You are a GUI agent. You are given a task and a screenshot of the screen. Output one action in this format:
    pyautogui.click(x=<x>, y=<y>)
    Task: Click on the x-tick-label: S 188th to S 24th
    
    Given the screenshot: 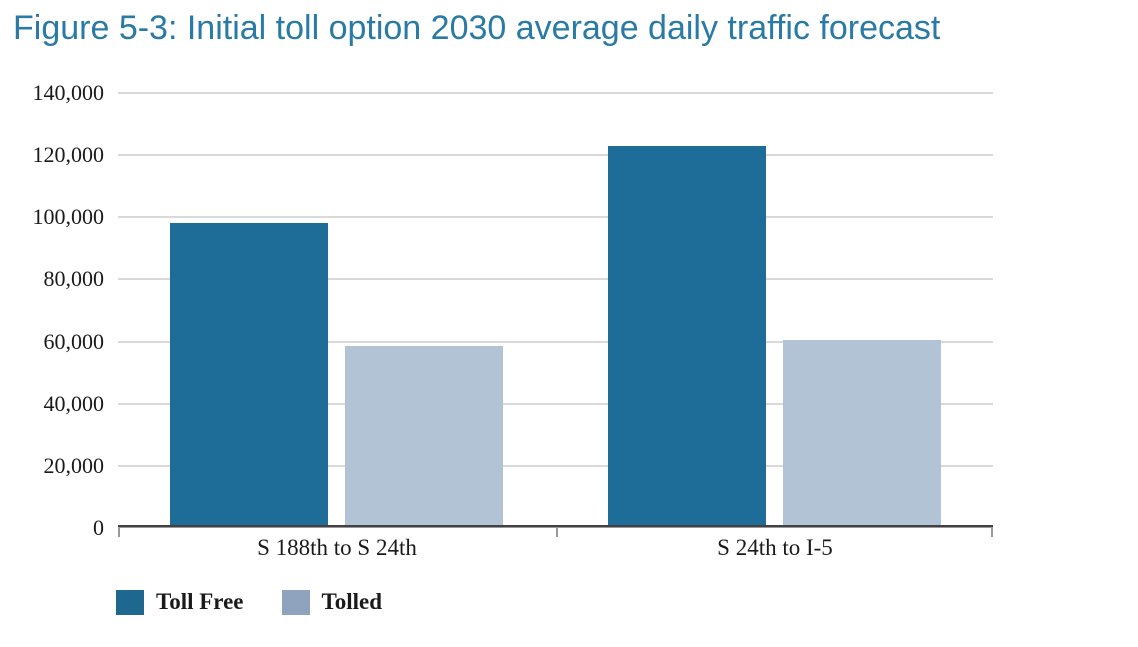 What is the action you would take?
    pyautogui.click(x=337, y=547)
    